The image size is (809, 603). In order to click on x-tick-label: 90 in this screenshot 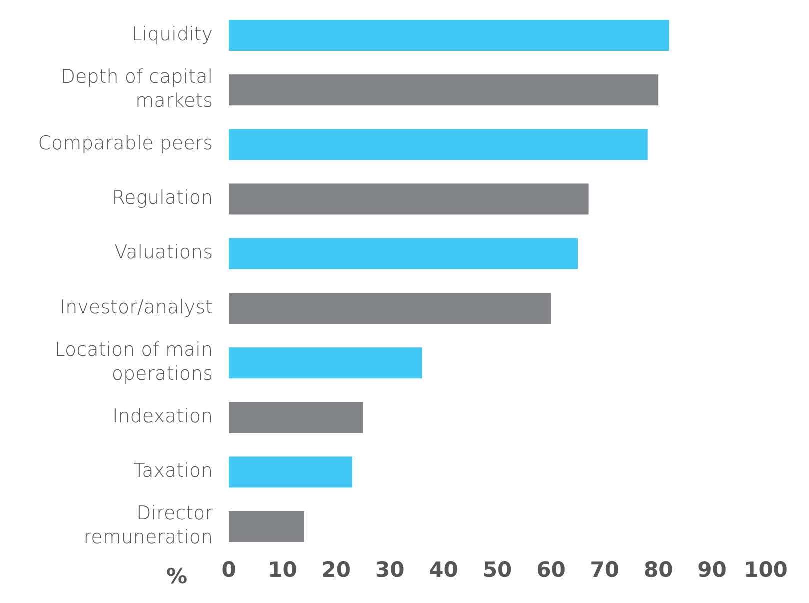, I will do `click(712, 570)`.